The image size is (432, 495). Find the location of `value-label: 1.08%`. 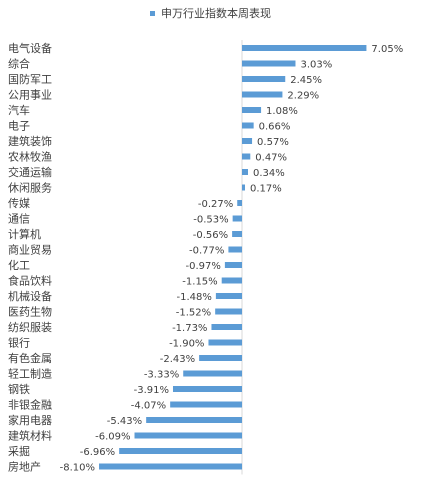

value-label: 1.08% is located at coordinates (282, 111).